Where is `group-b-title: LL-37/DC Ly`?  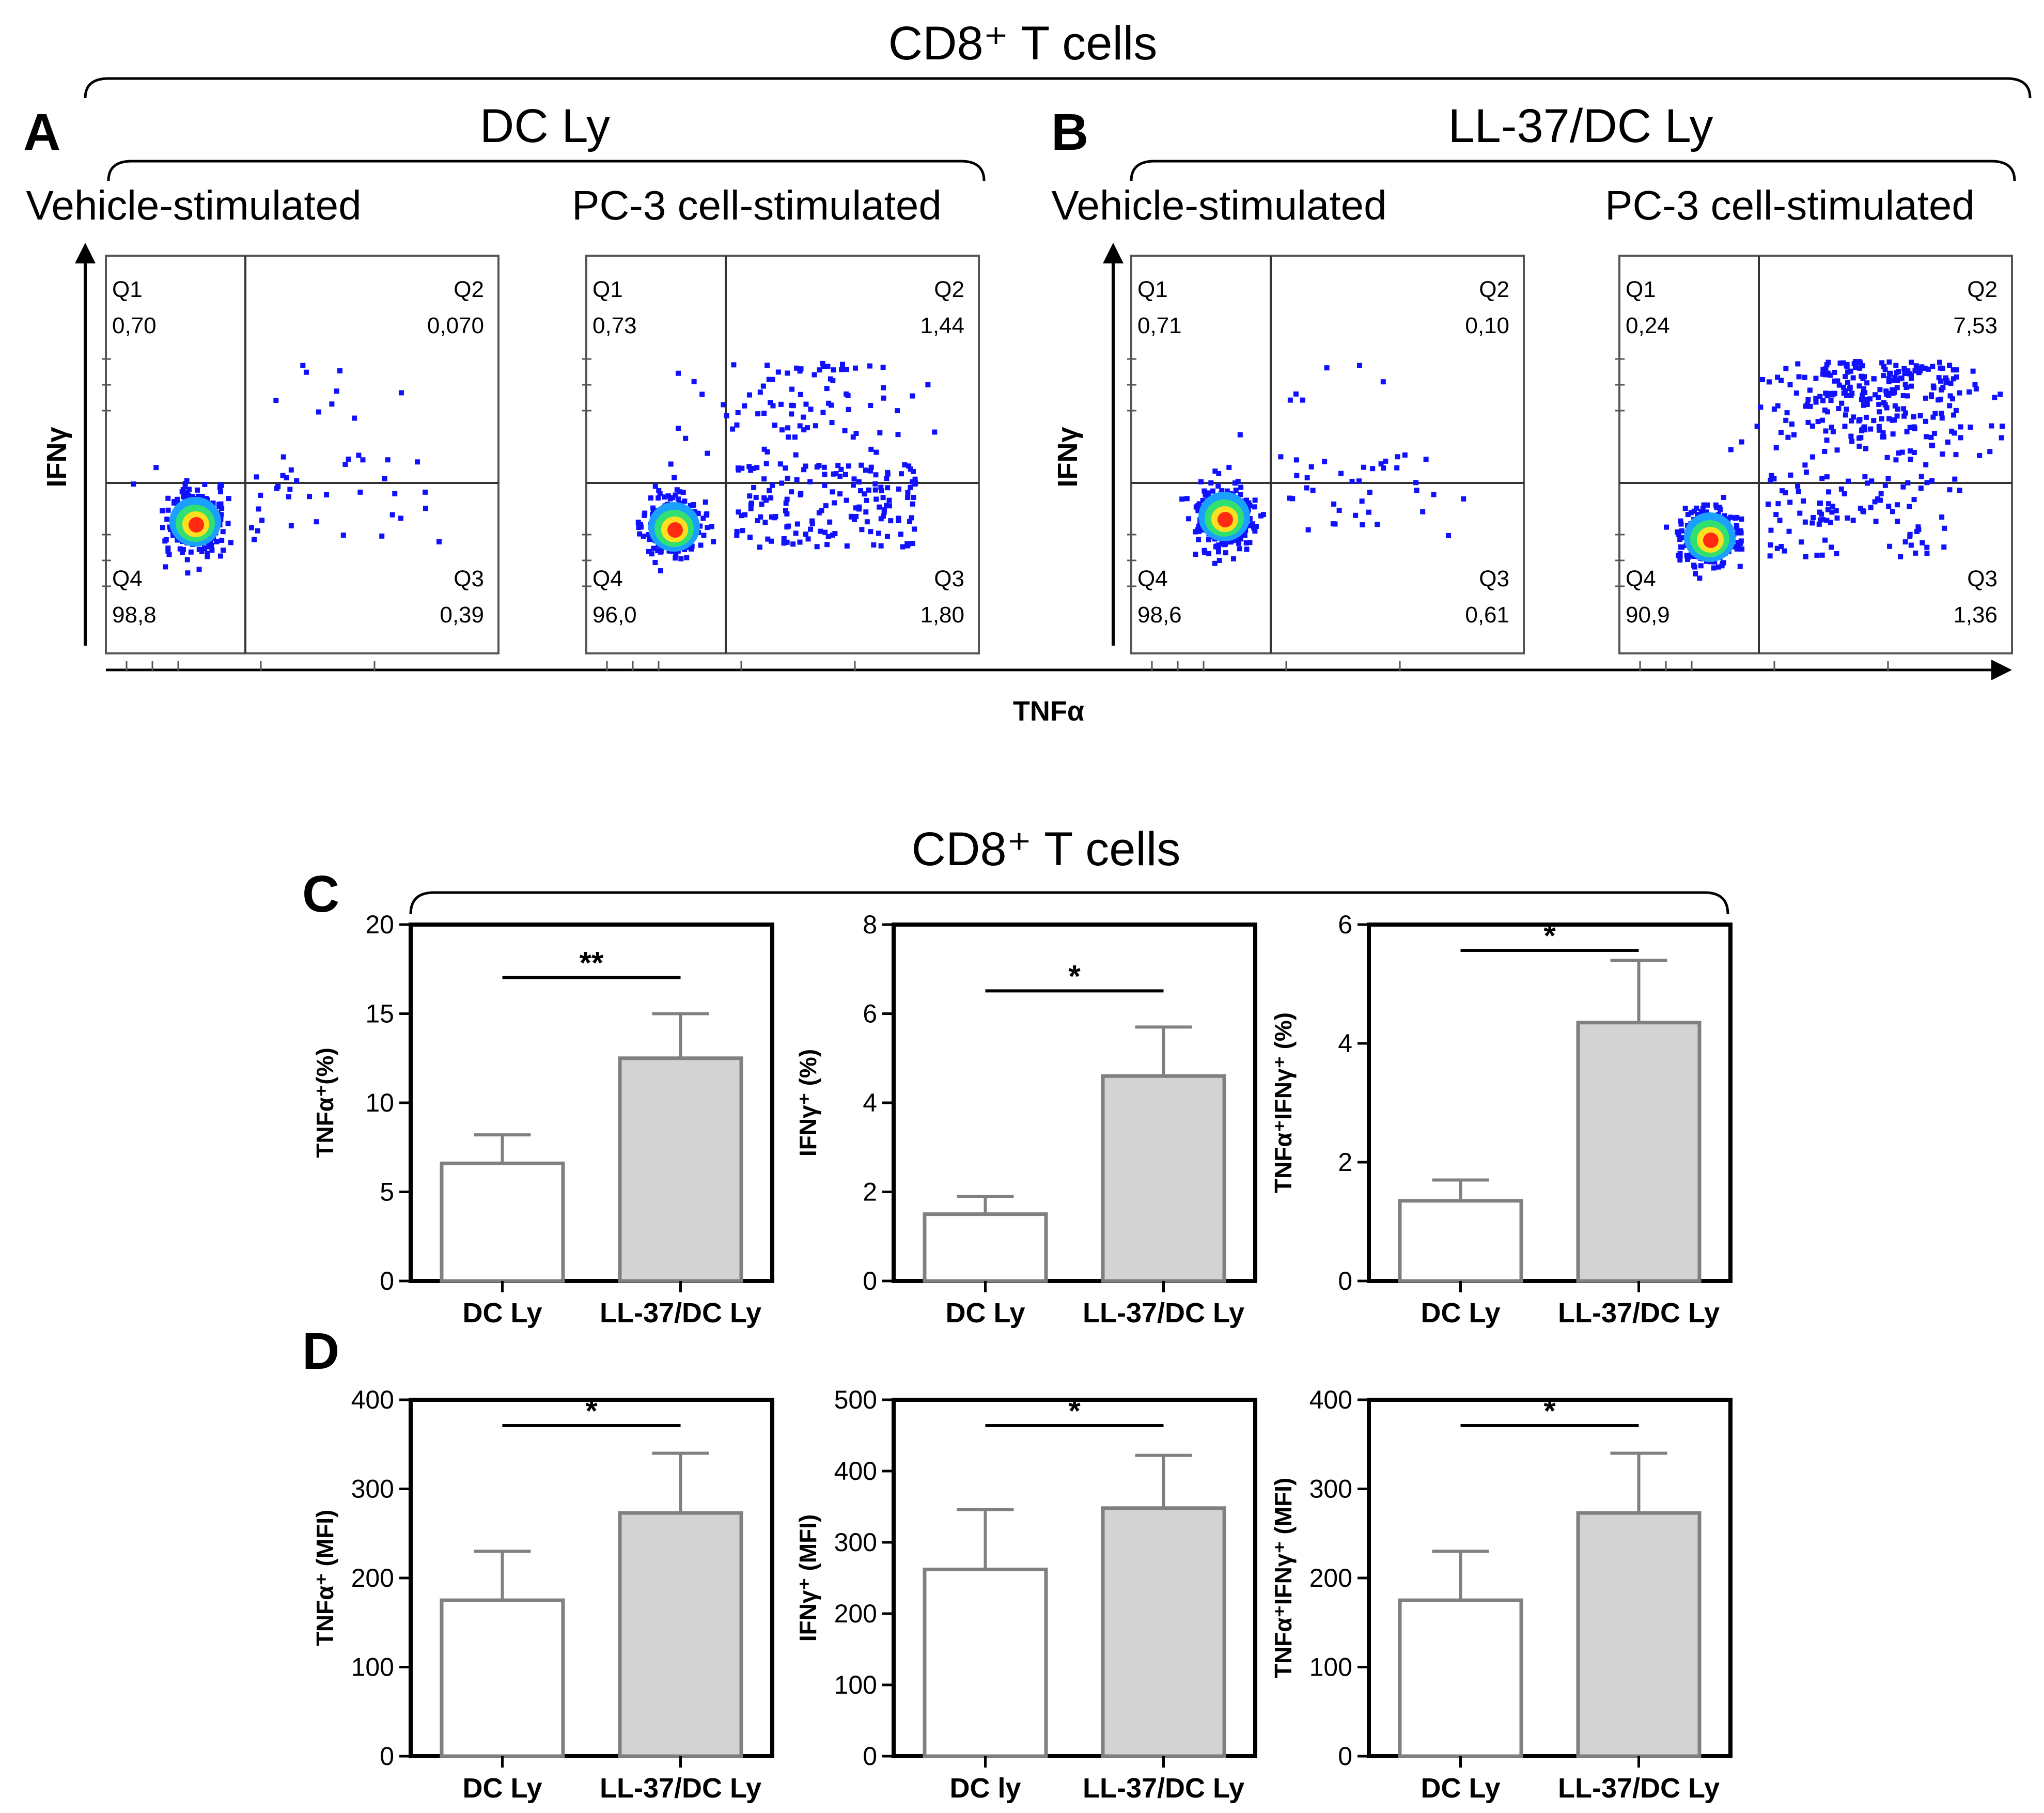 group-b-title: LL-37/DC Ly is located at coordinates (1580, 126).